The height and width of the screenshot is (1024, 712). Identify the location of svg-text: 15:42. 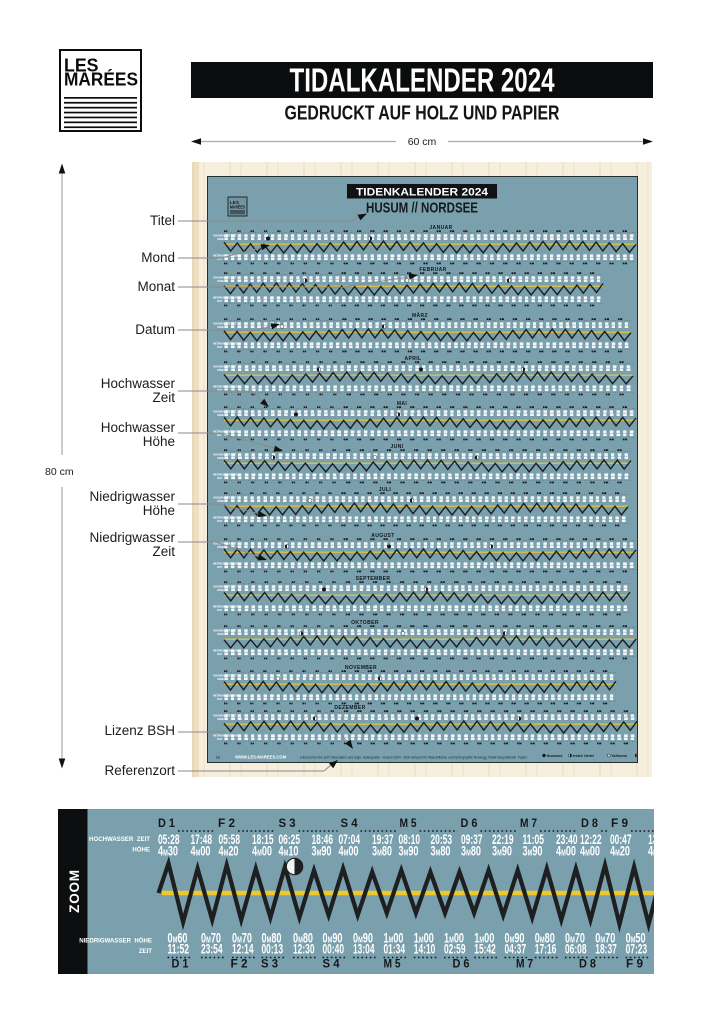
(485, 949).